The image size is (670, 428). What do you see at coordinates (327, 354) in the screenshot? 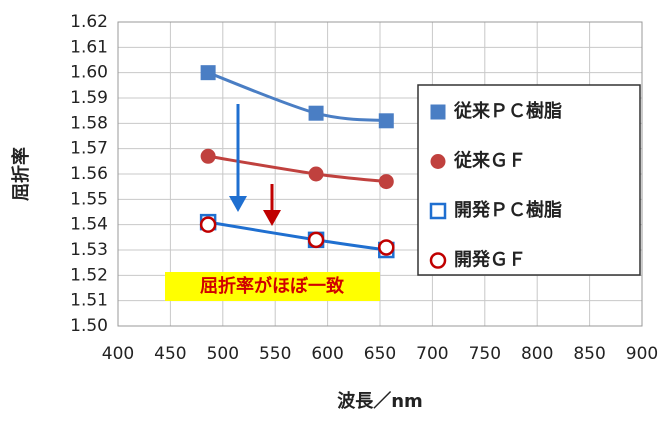
I see `x-tick-label: 600` at bounding box center [327, 354].